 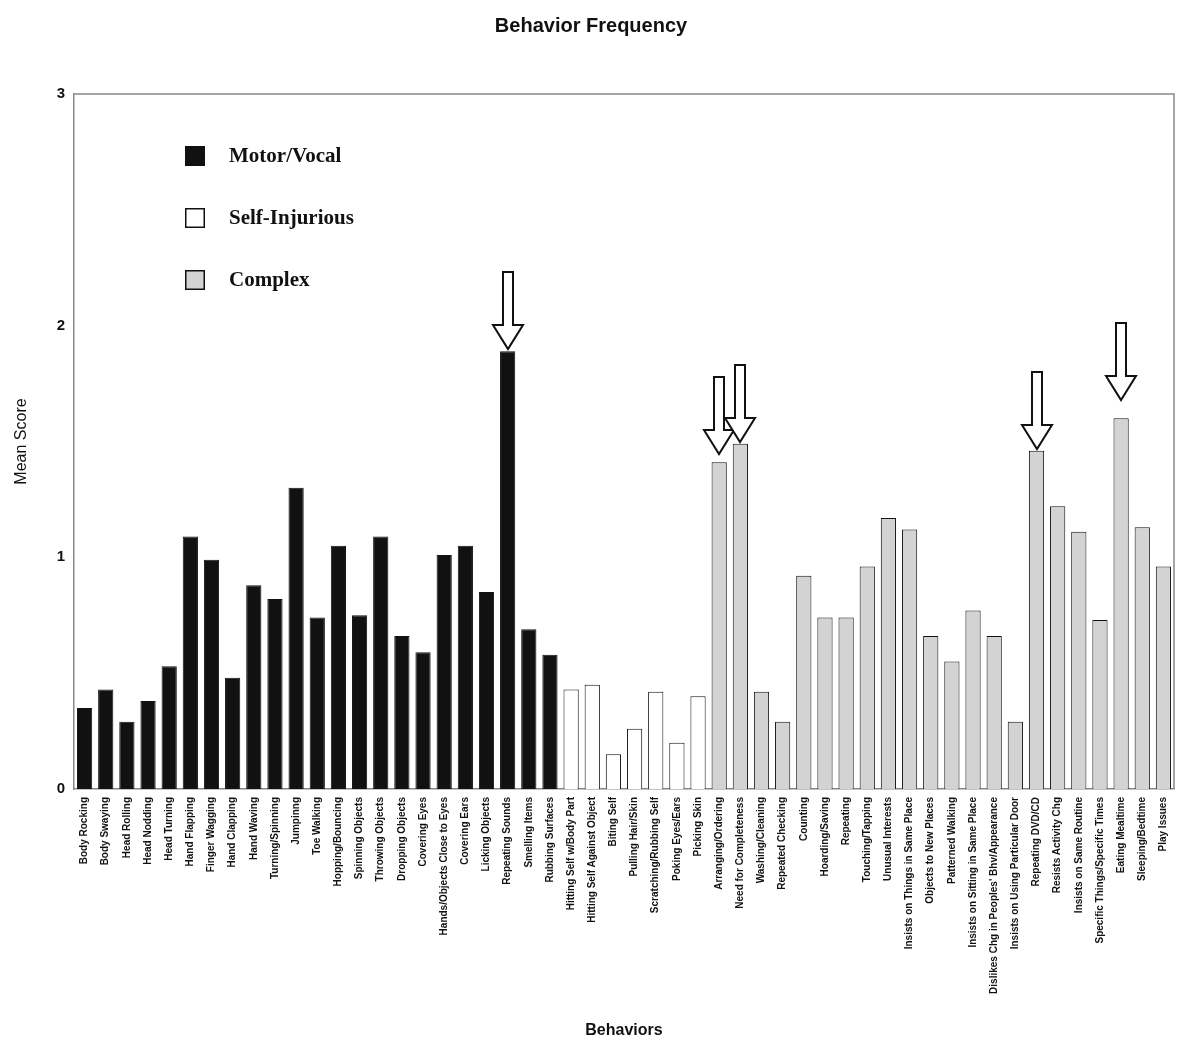 I want to click on x-axis-title: Behaviors, so click(x=624, y=1029).